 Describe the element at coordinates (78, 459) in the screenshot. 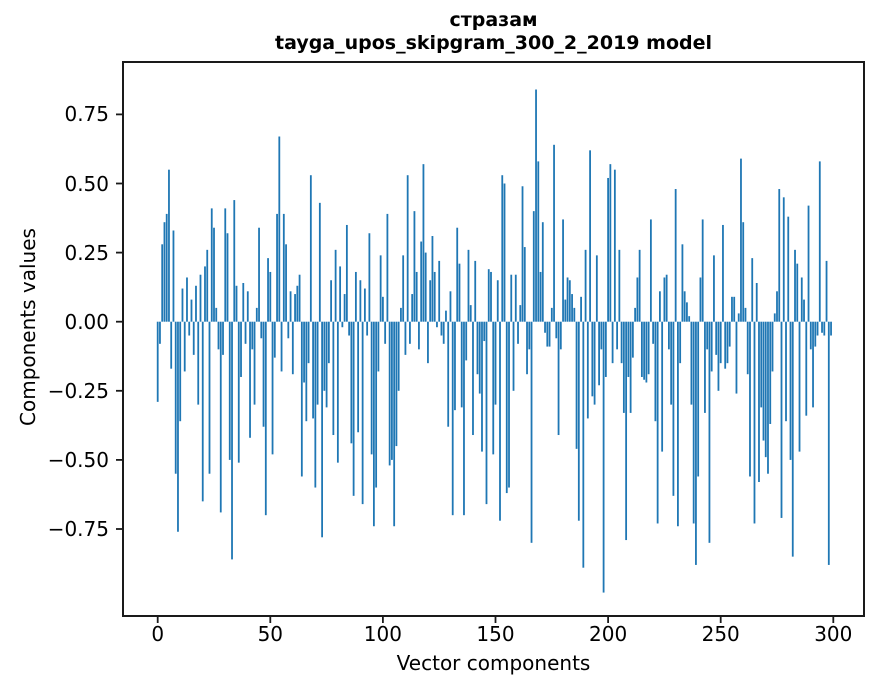

I see `y-tick-label: −0.50` at that location.